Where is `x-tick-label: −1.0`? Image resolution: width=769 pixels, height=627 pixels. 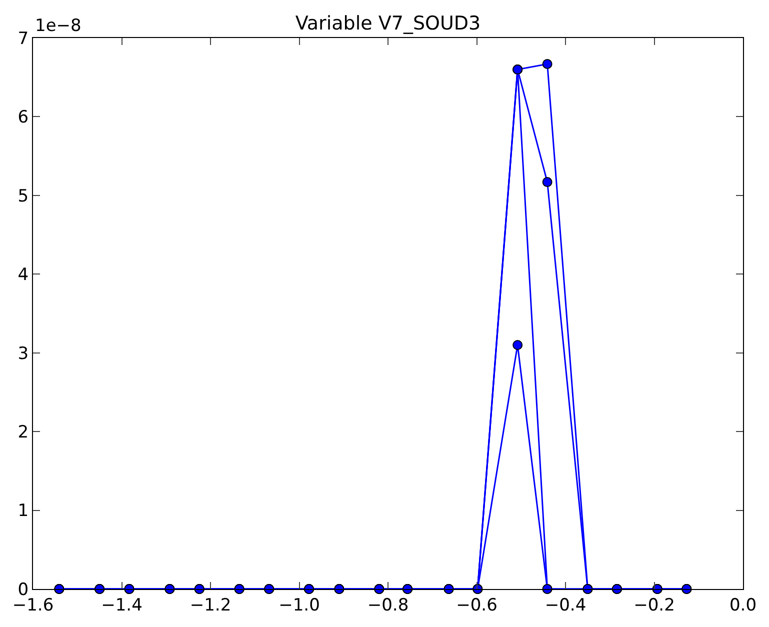
x-tick-label: −1.0 is located at coordinates (299, 605).